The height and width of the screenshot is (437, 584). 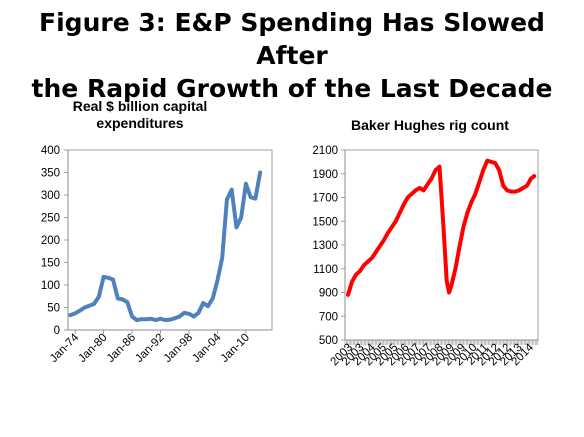 What do you see at coordinates (325, 199) in the screenshot?
I see `right-y-tick-label: 1700` at bounding box center [325, 199].